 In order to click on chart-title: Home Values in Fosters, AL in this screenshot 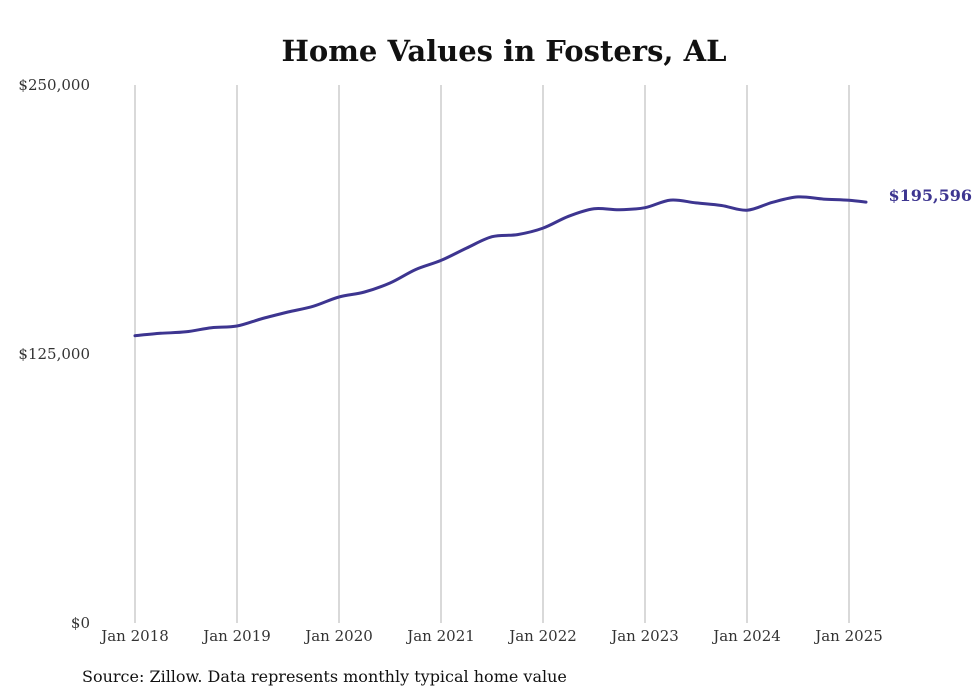, I will do `click(504, 51)`.